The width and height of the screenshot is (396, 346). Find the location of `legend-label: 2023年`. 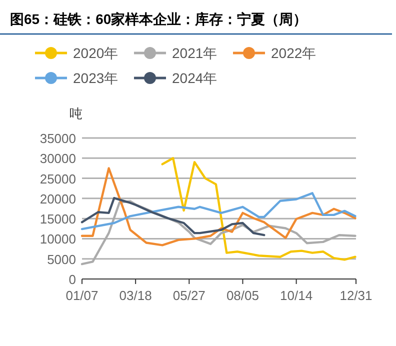

legend-label: 2023年 is located at coordinates (95, 78).